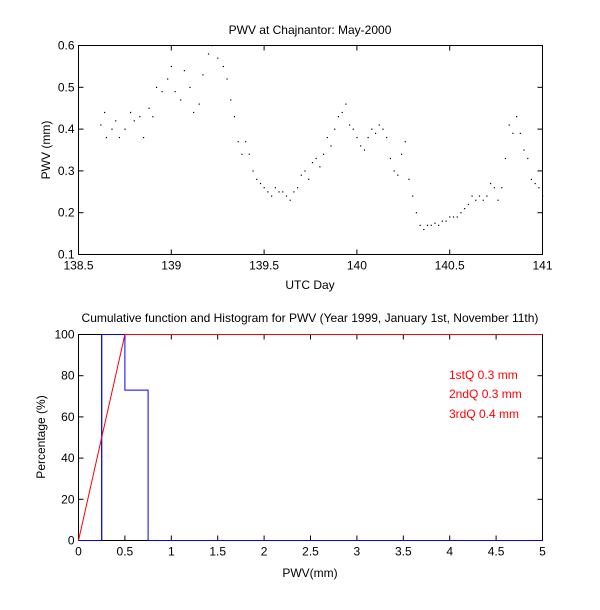 The image size is (600, 610). I want to click on annotation-3rdq: 3rdQ 0.4 mm, so click(484, 414).